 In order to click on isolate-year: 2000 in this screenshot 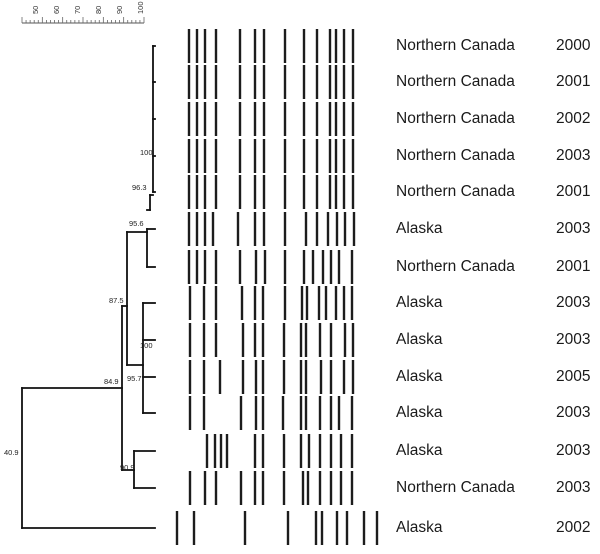, I will do `click(573, 45)`.